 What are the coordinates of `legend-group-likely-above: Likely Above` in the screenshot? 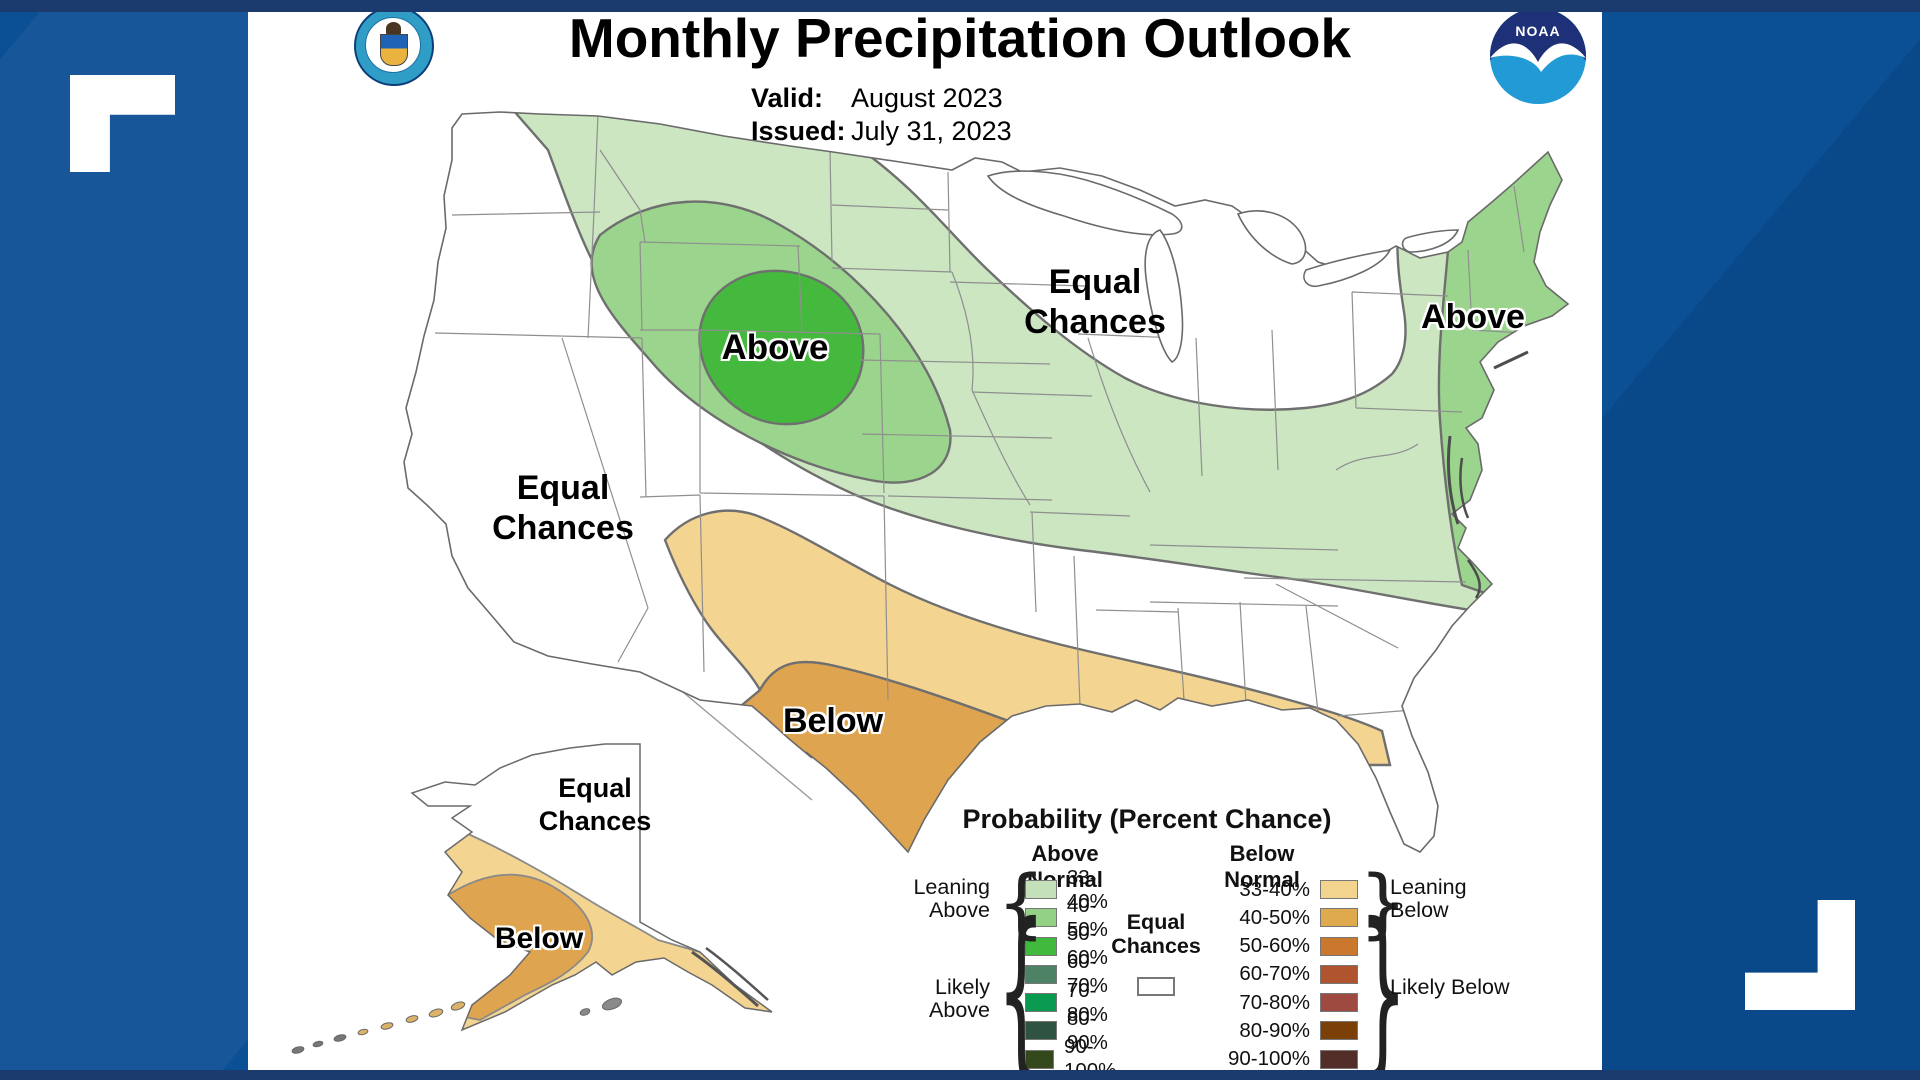 It's located at (959, 998).